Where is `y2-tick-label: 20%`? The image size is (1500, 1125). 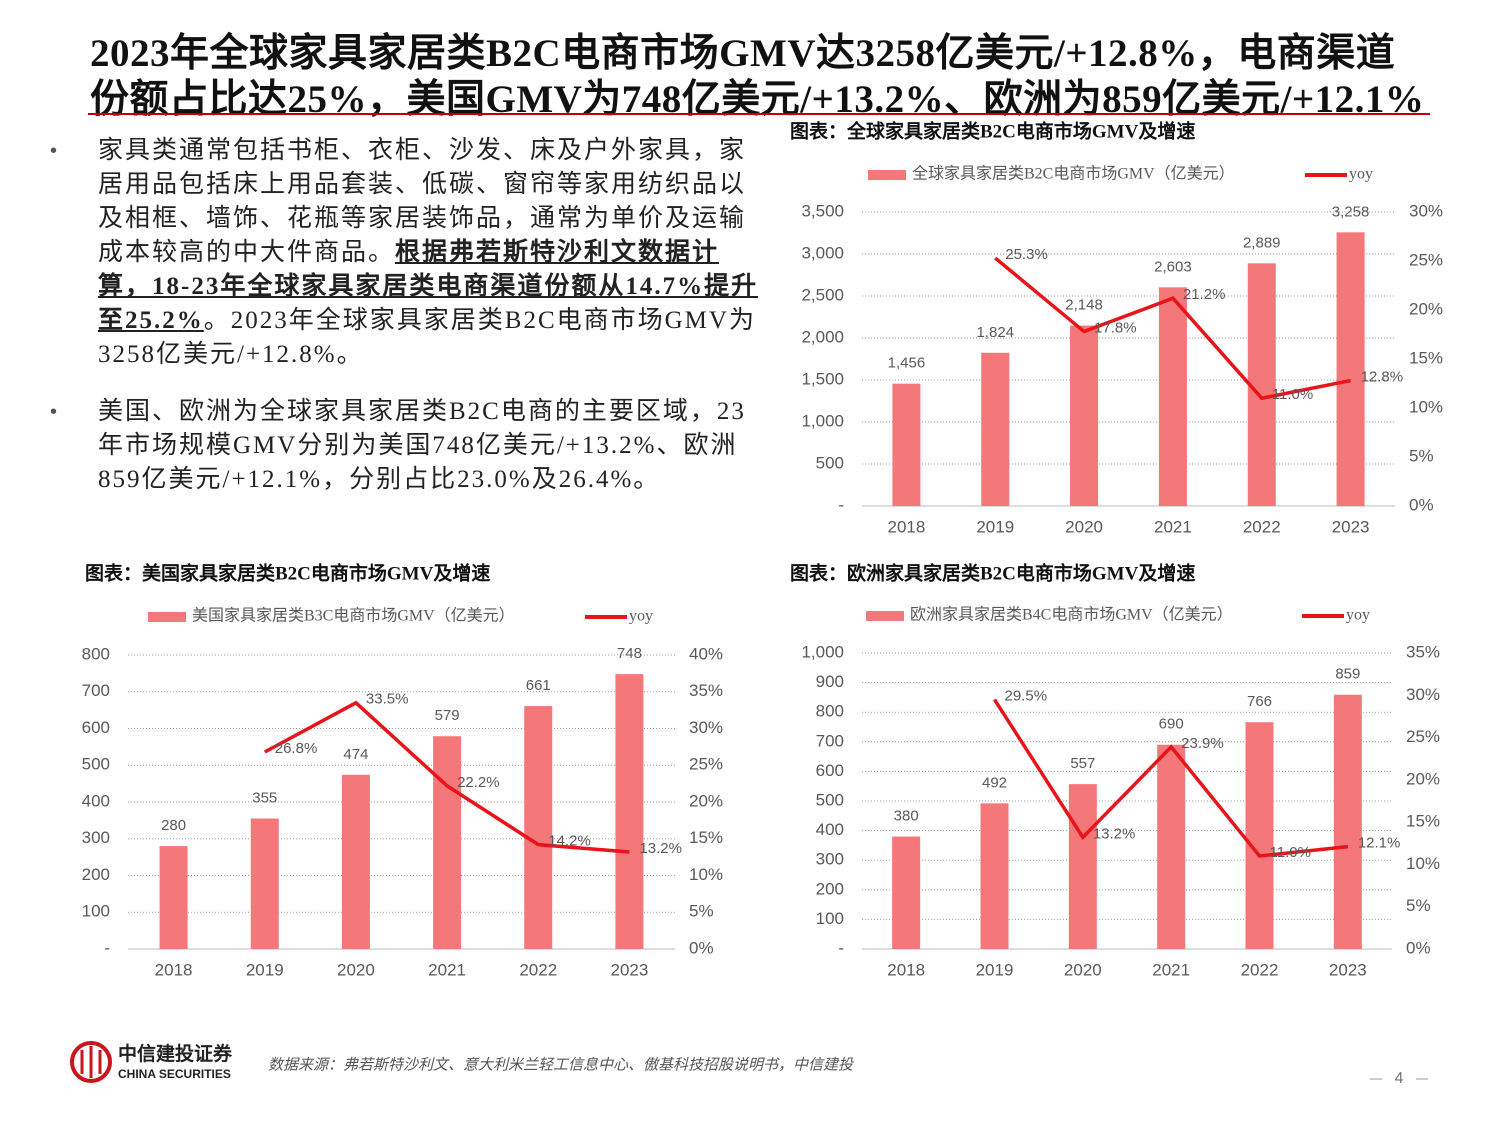
y2-tick-label: 20% is located at coordinates (706, 800).